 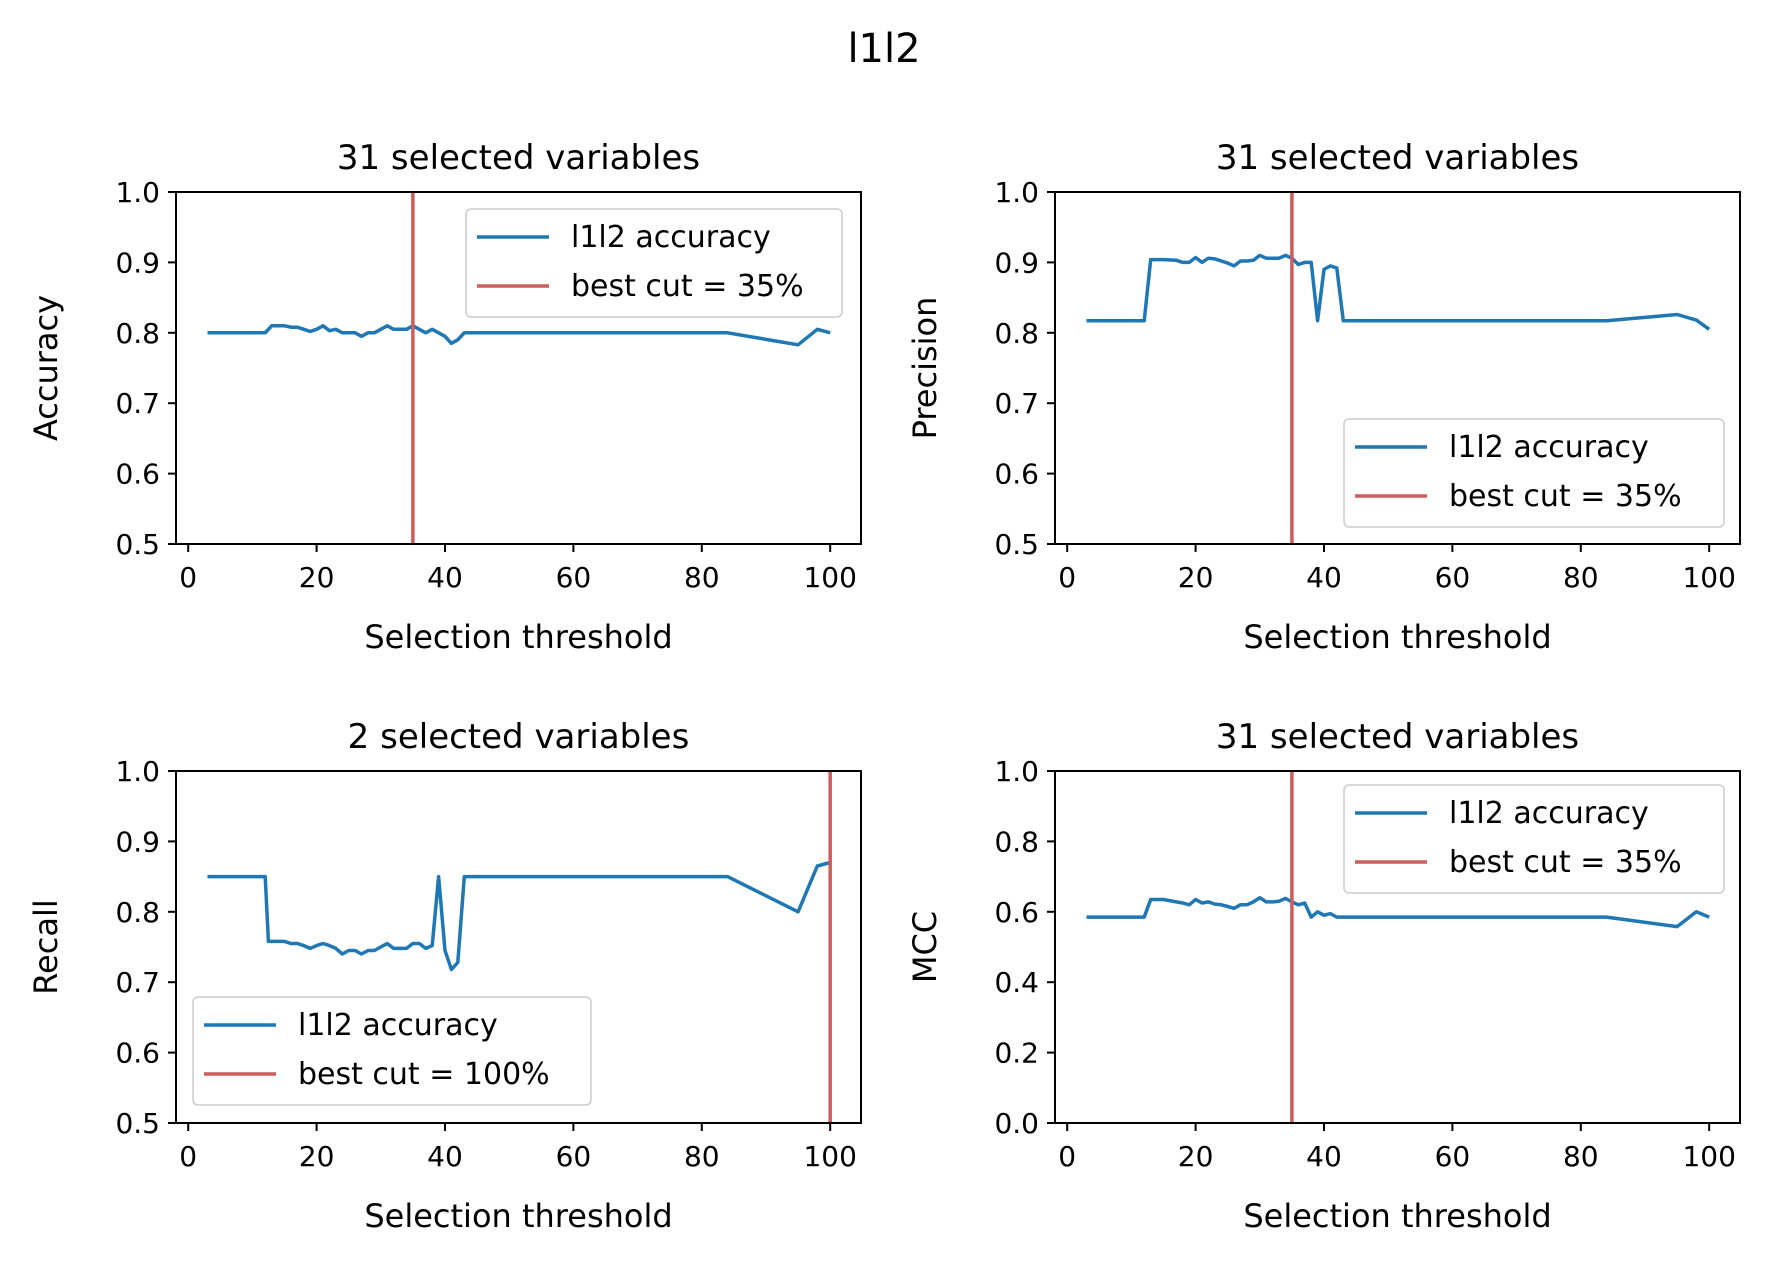 I want to click on y-axis-label: Recall, so click(x=46, y=946).